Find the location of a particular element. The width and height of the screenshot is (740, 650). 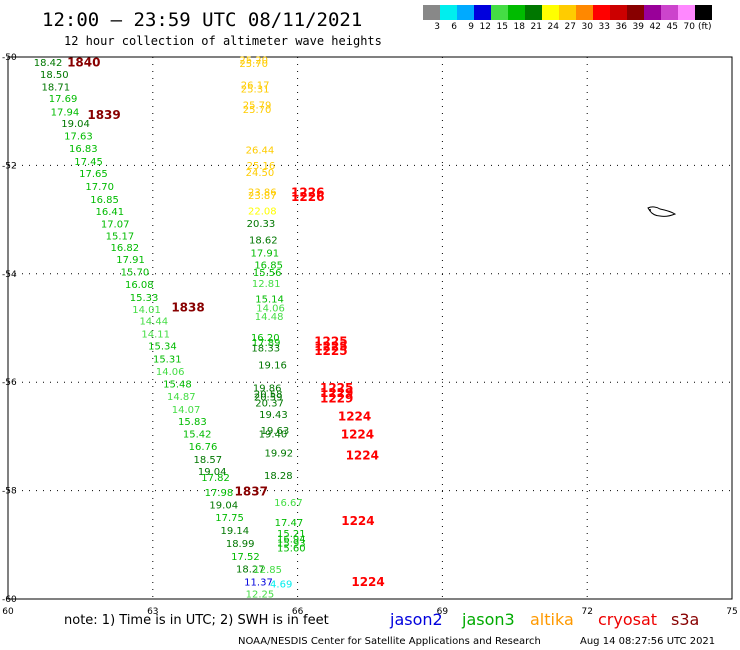

color-swatch: 39 is located at coordinates (635, 18).